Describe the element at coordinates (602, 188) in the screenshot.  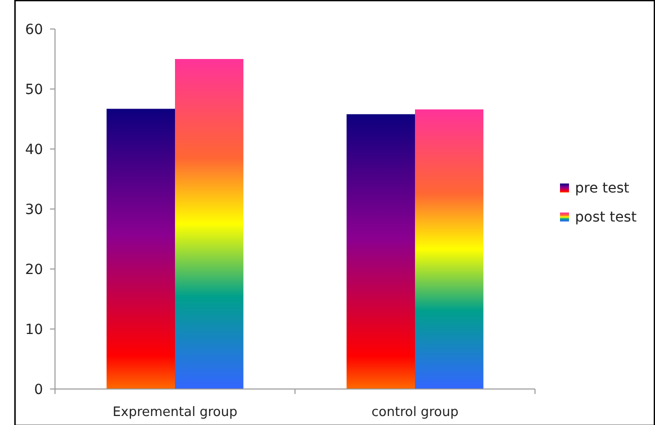
I see `legend-label: pre test` at that location.